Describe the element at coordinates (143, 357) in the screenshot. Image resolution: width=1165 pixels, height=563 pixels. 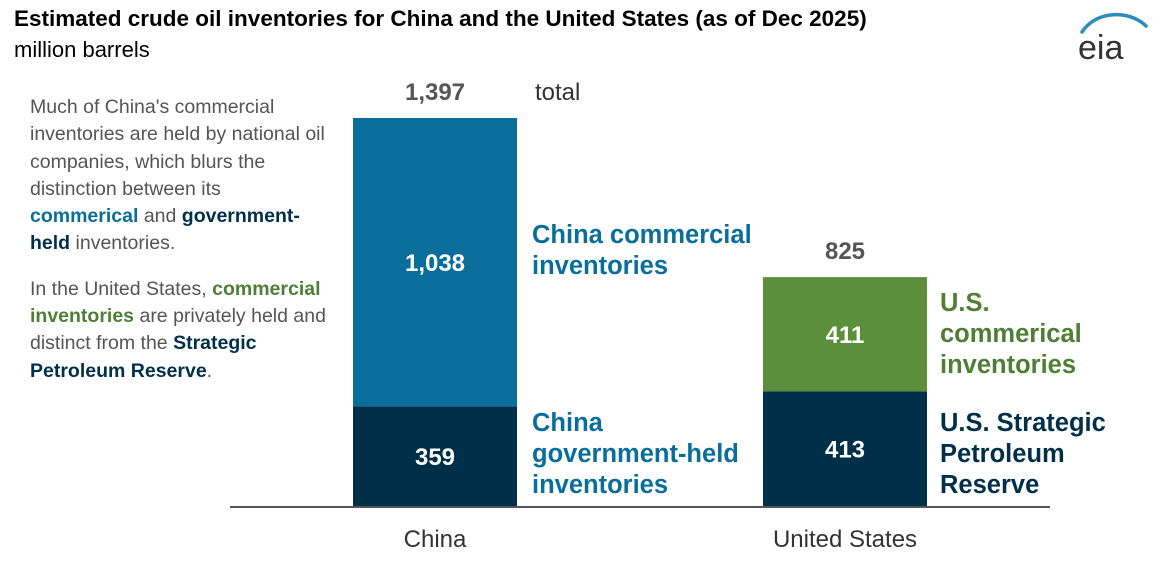
I see `note-spr-highlight: Strategic Petroleum Reserve` at that location.